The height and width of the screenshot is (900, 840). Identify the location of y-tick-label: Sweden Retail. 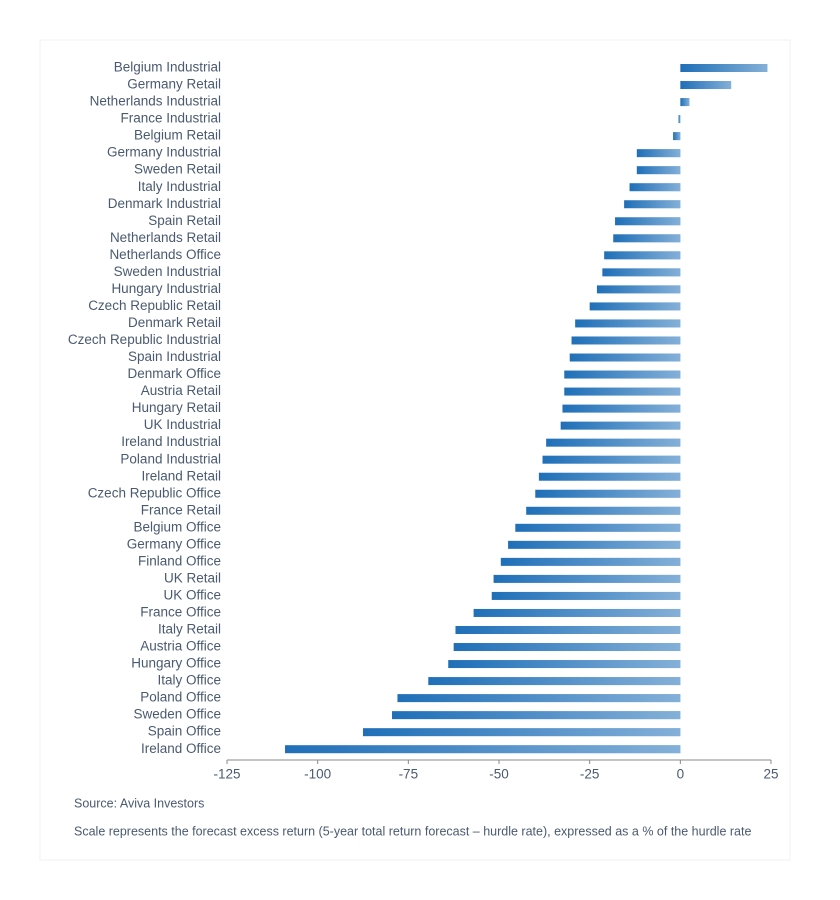
(177, 169).